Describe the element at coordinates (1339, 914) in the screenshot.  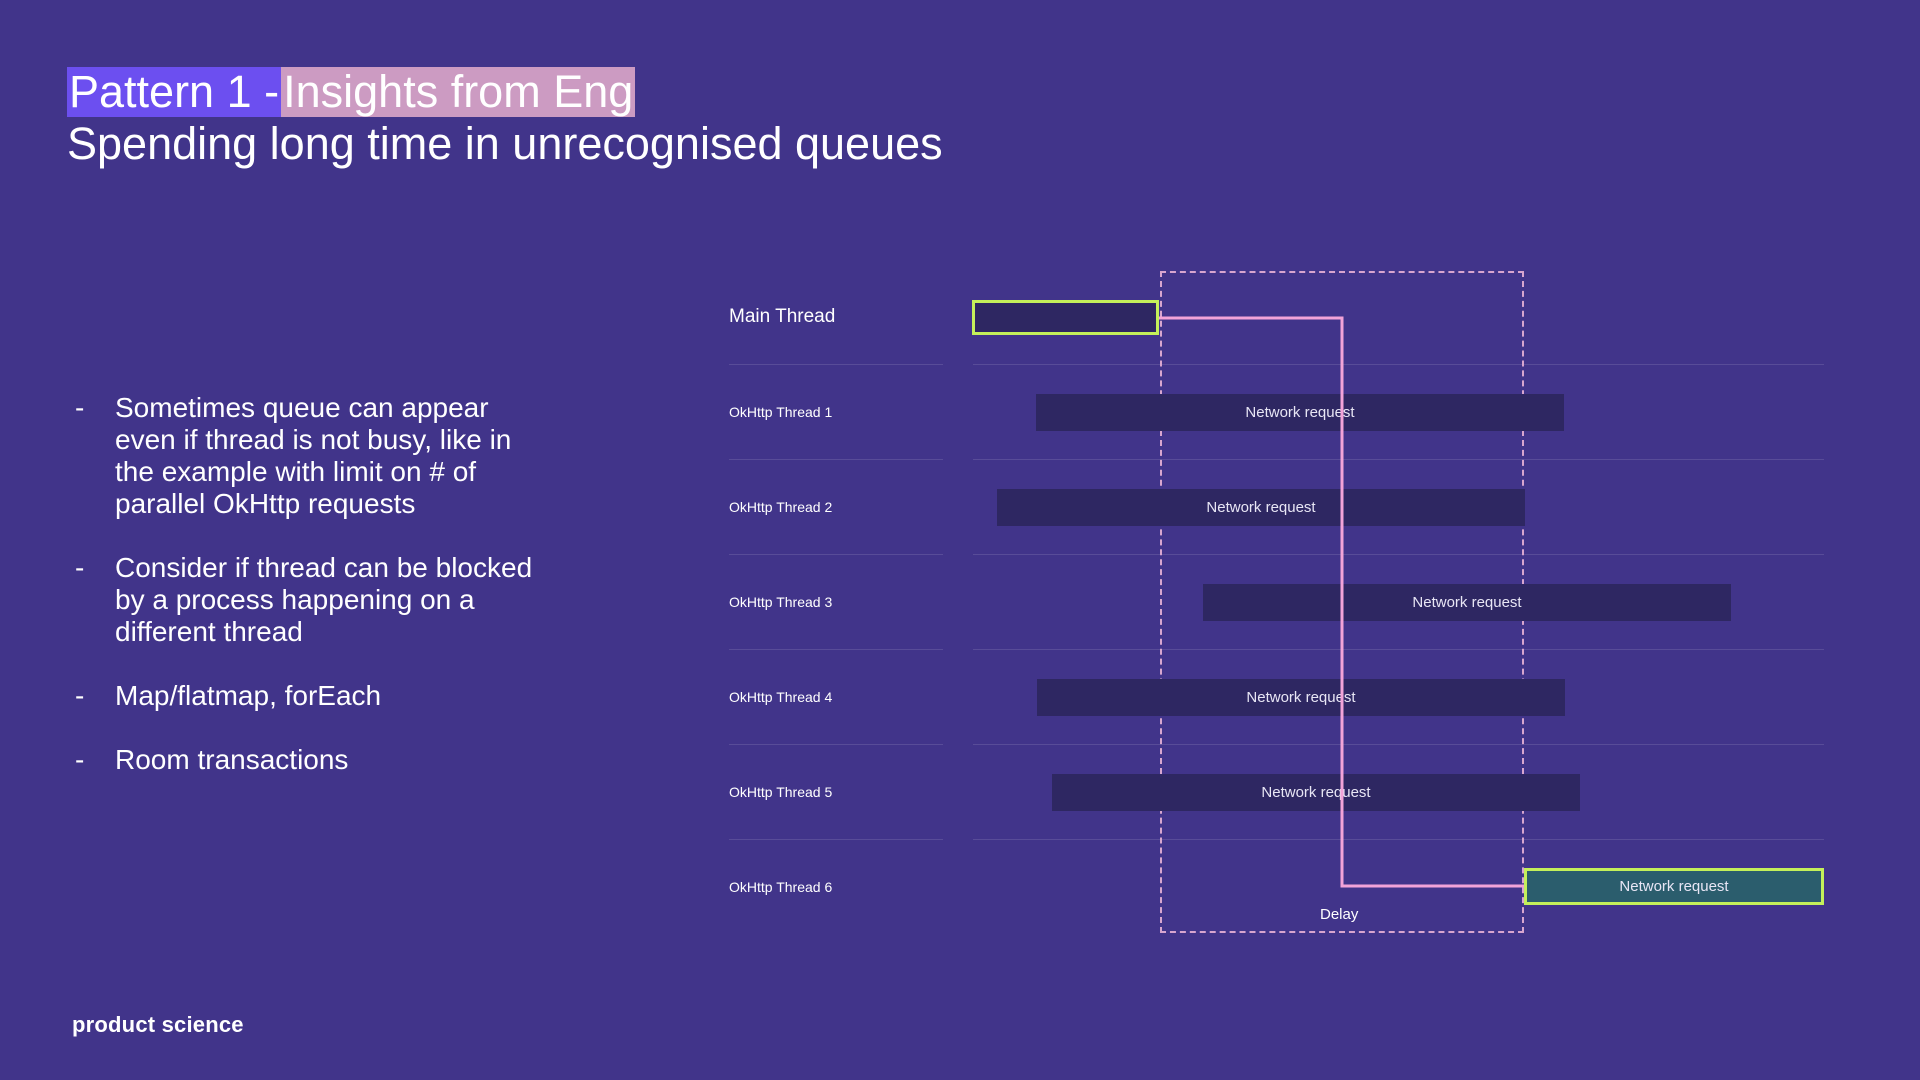
I see `delay-label: Delay` at that location.